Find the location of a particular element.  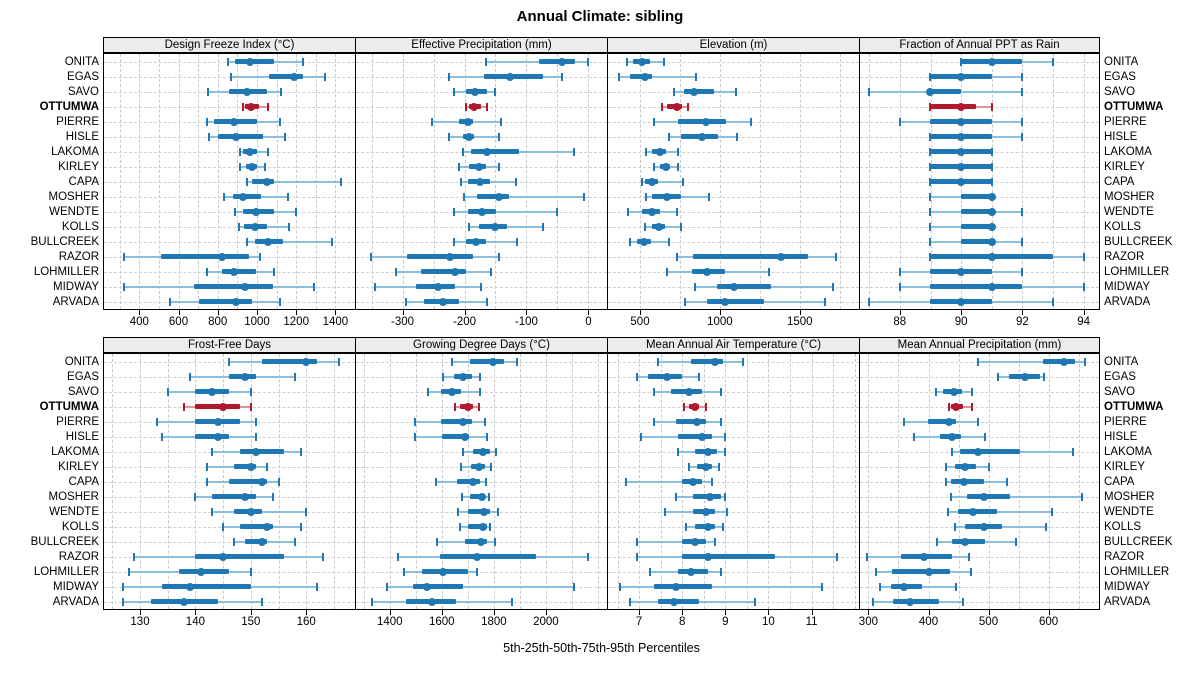

median-dot-PIERRE is located at coordinates (467, 121).